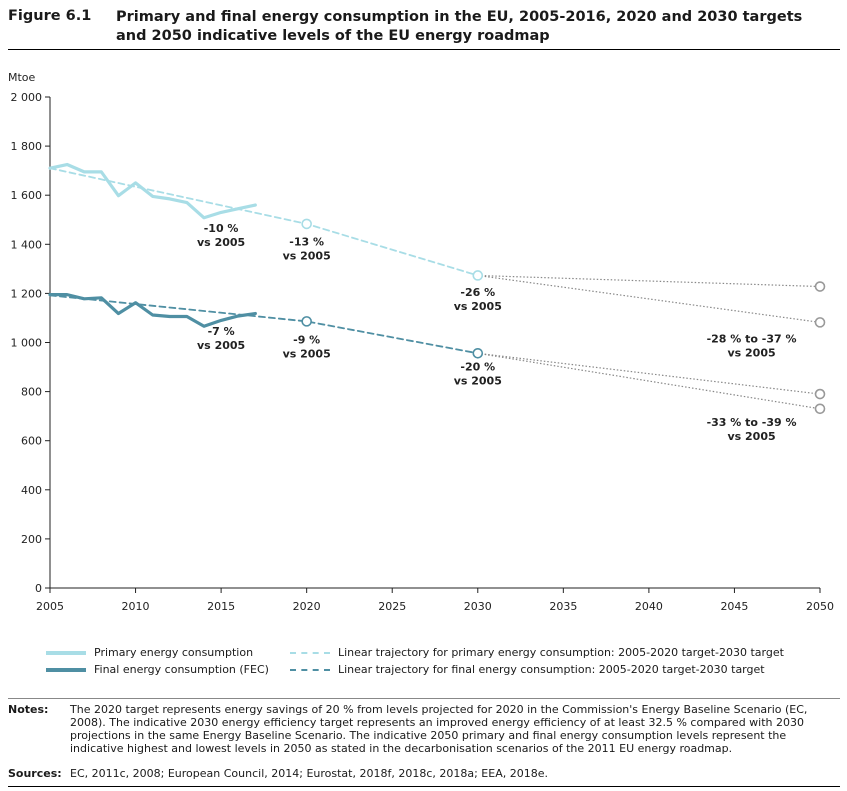 Image resolution: width=847 pixels, height=791 pixels. I want to click on header-rule, so click(424, 49).